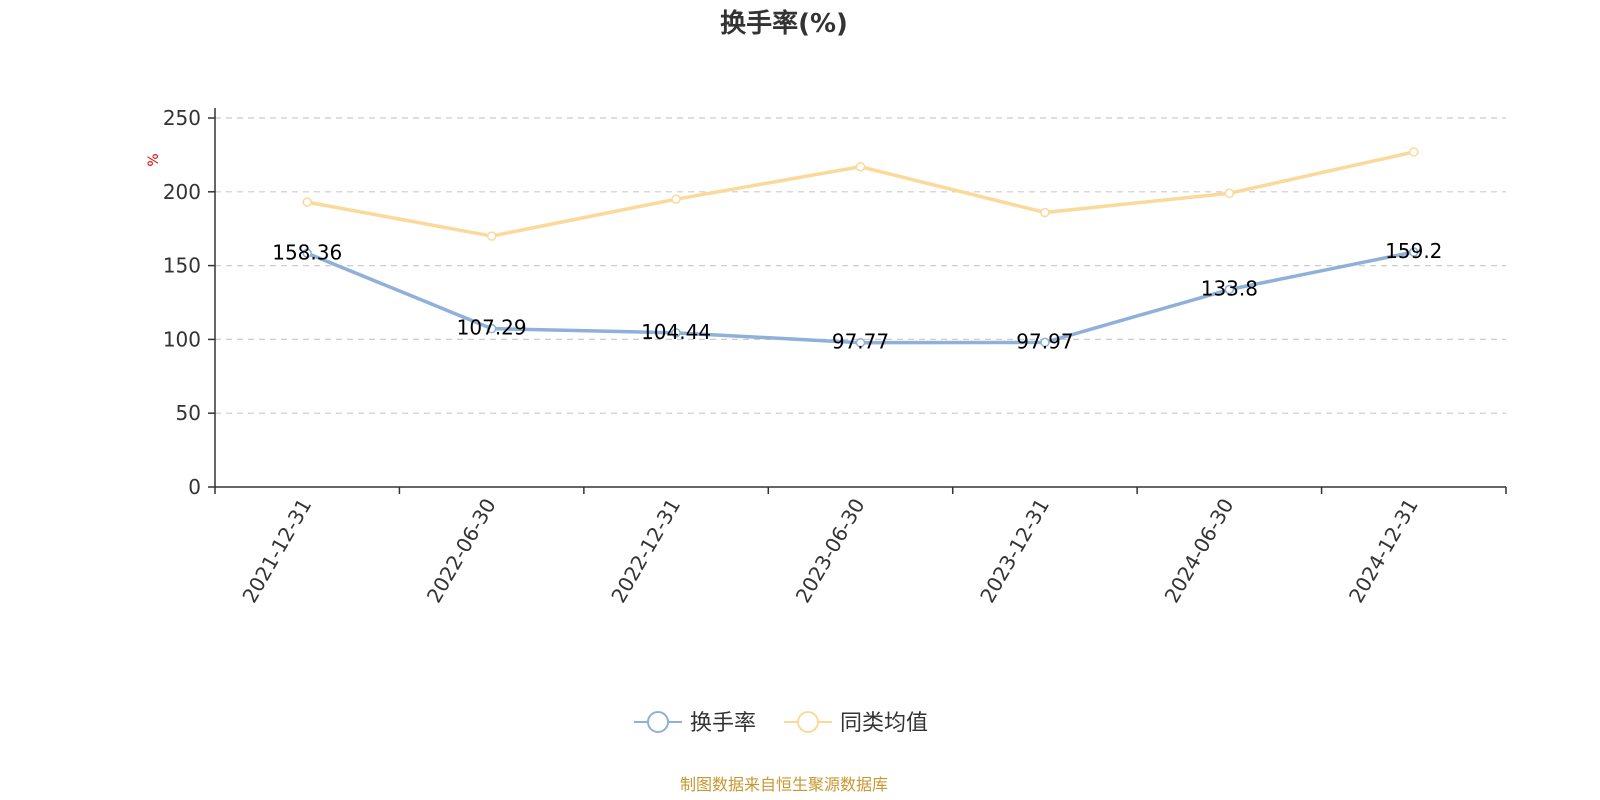 The width and height of the screenshot is (1600, 800). I want to click on legend: 换手率 同类均值, so click(781, 723).